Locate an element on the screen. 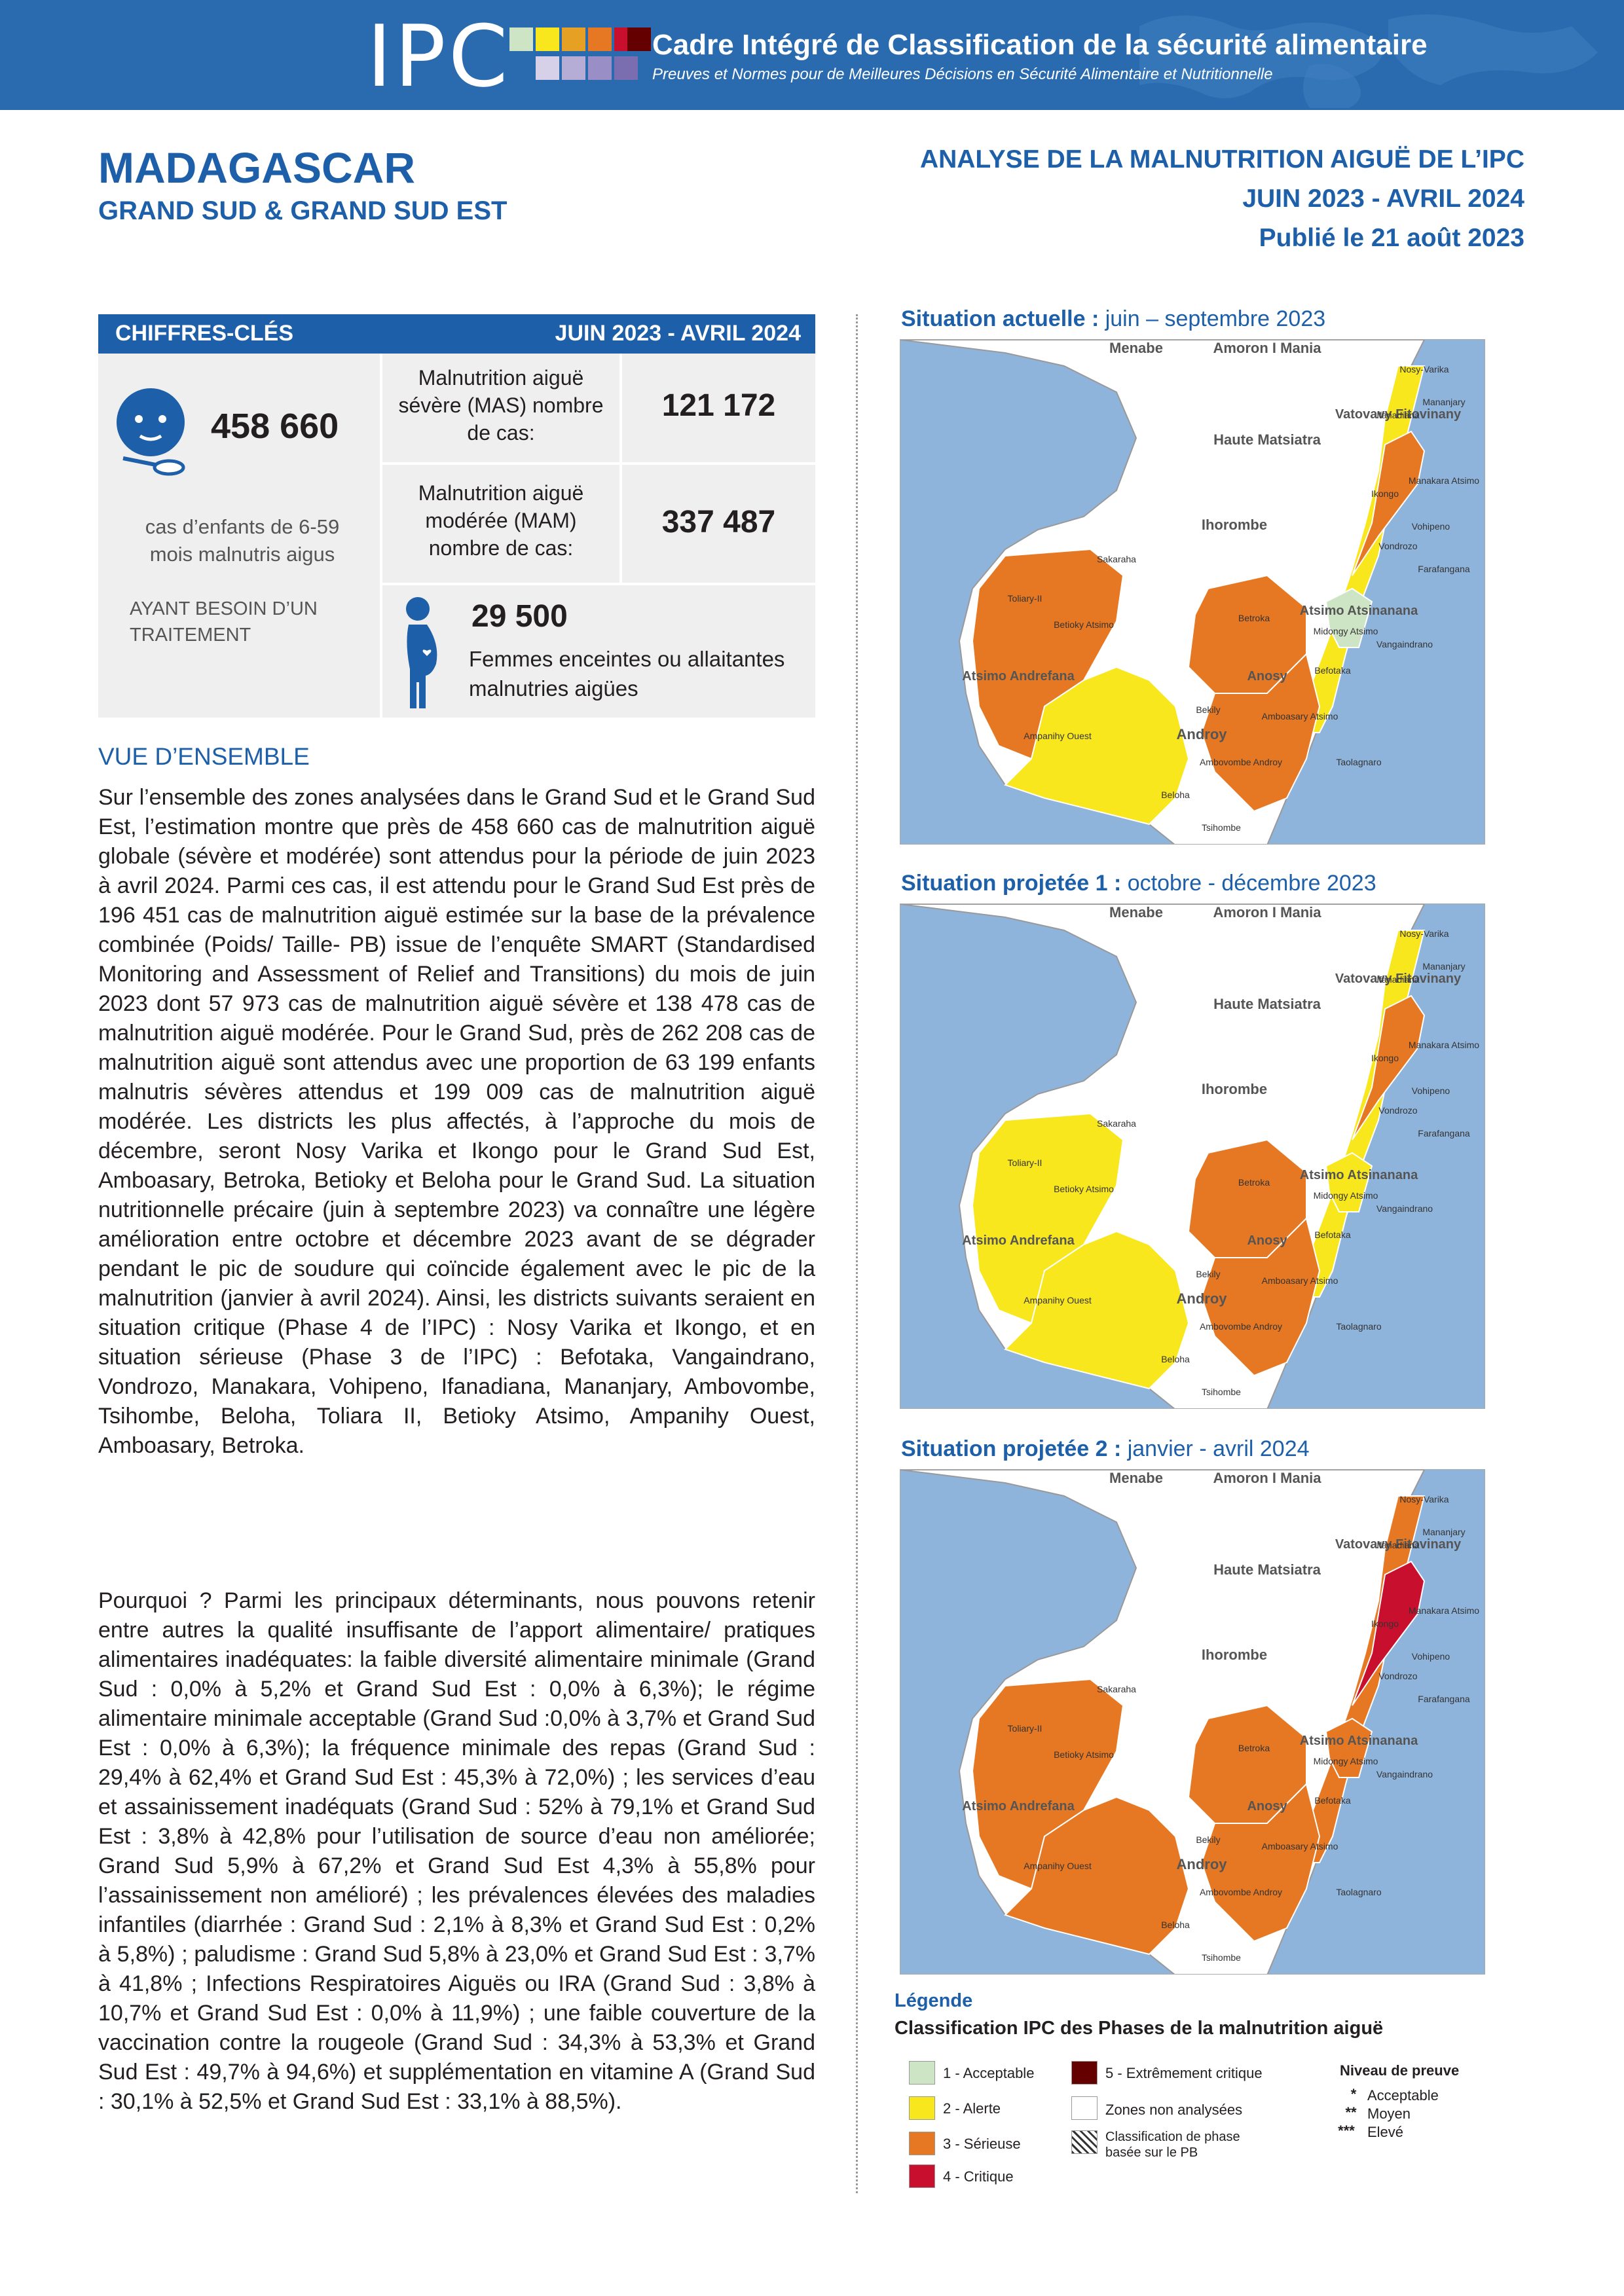  place-label: Midongy Atsimo is located at coordinates (1346, 1761).